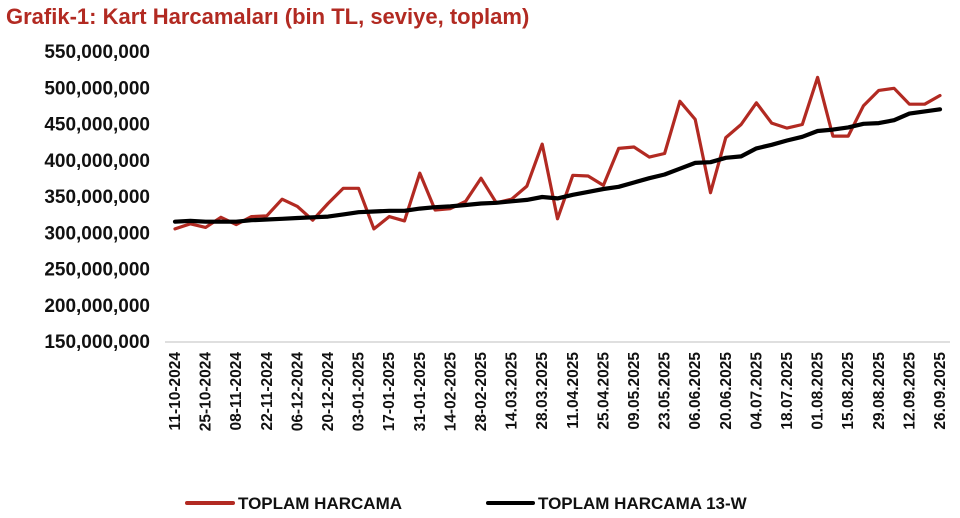 The image size is (960, 518). I want to click on y-tick-label: 150,000,000, so click(97, 342).